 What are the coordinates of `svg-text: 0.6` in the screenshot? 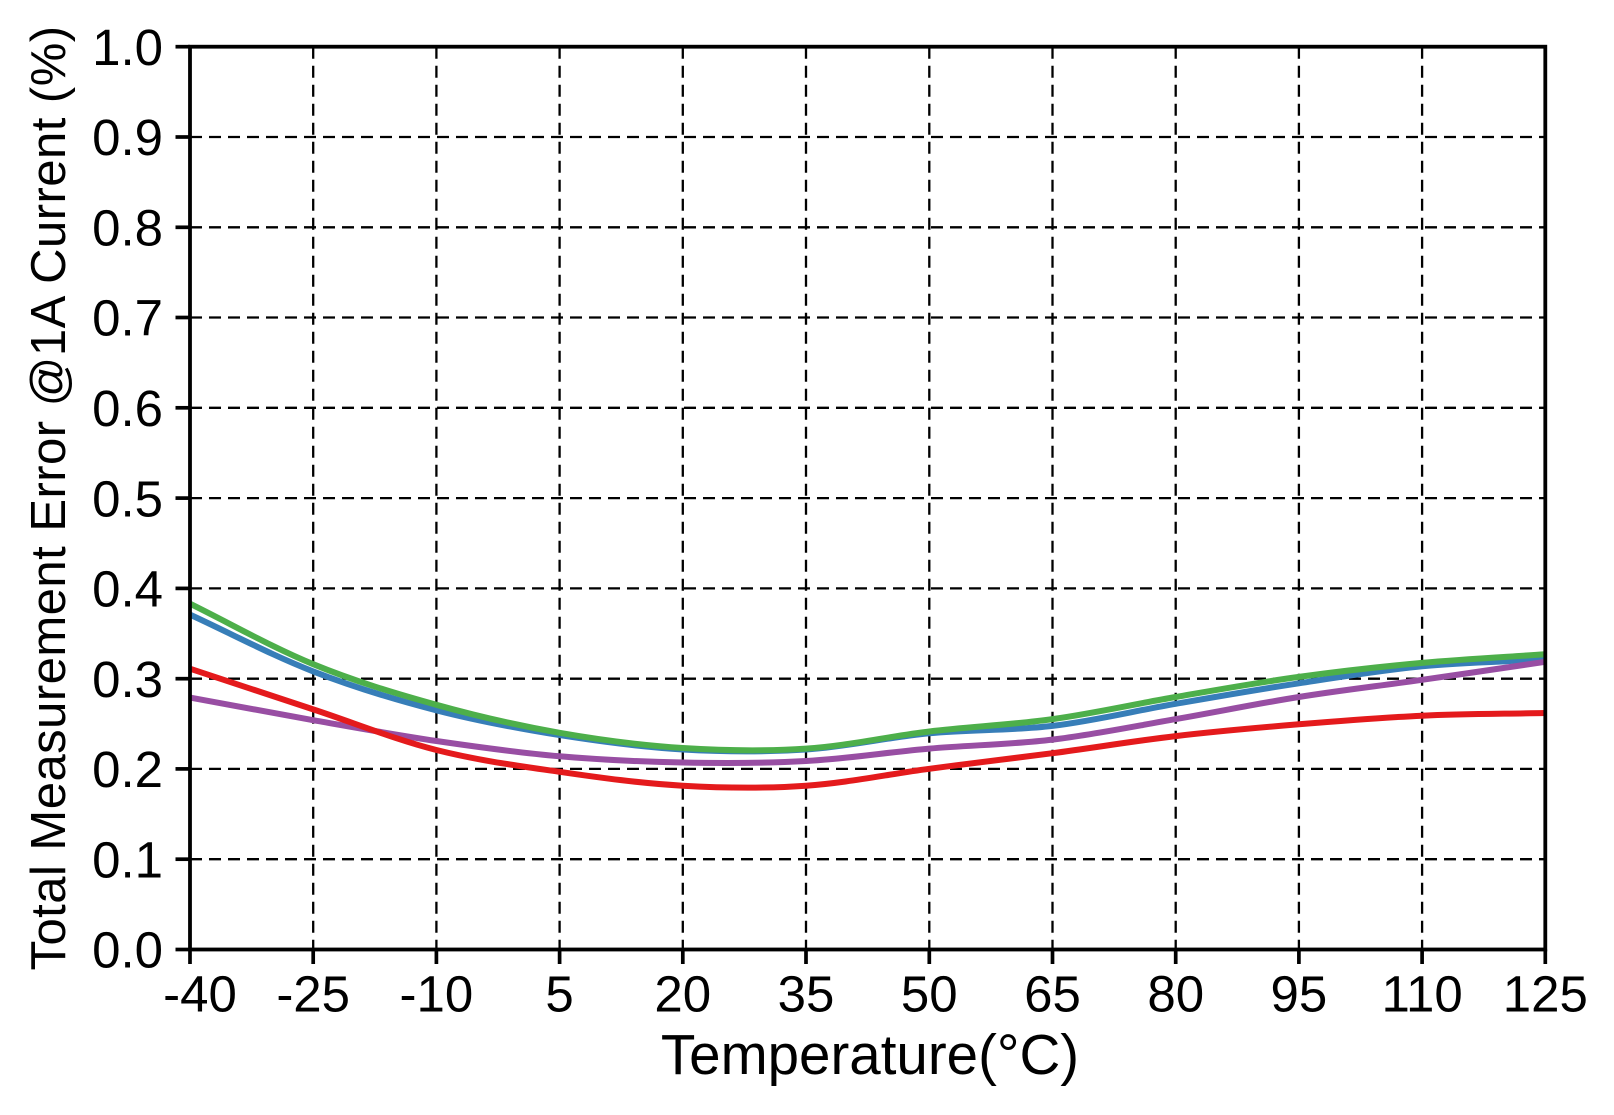 It's located at (127, 408).